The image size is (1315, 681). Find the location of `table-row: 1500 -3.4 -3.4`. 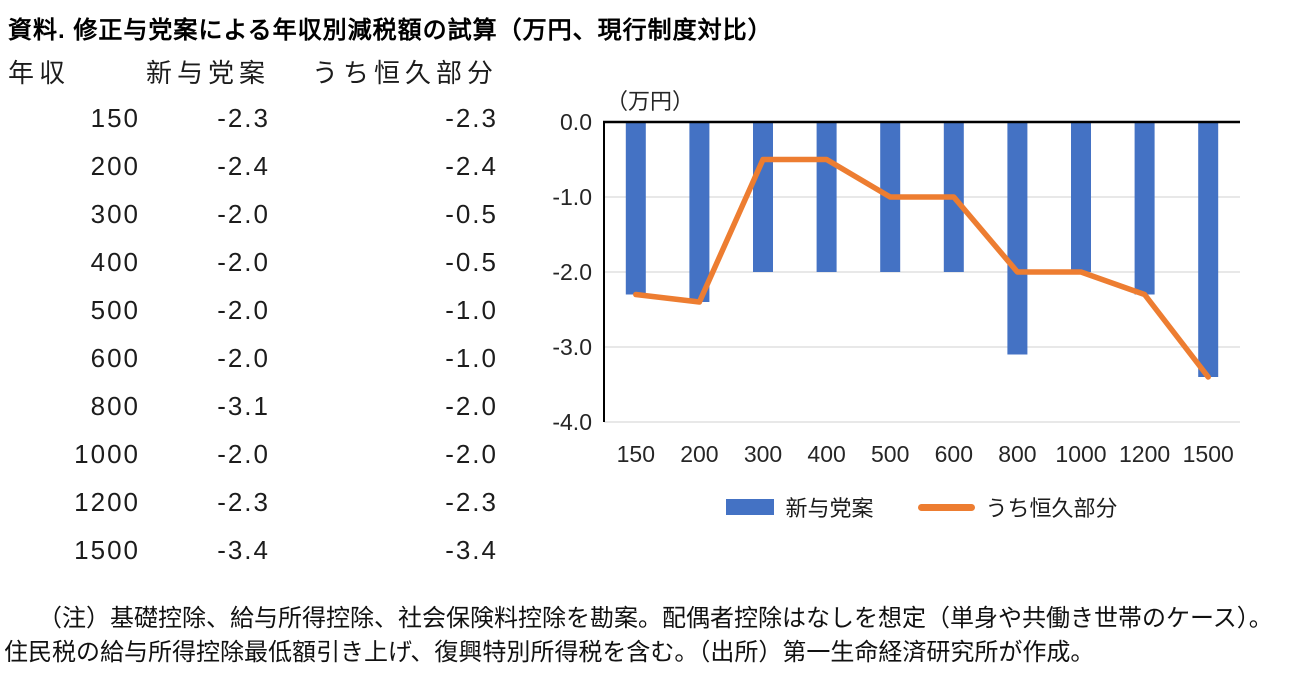

table-row: 1500 -3.4 -3.4 is located at coordinates (253, 550).